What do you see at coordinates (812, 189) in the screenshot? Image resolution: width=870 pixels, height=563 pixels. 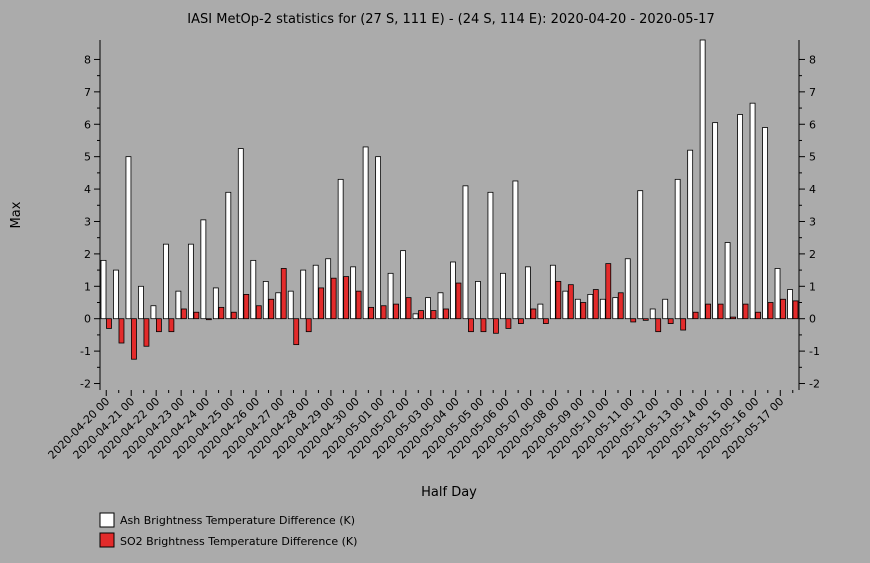 I see `y-tick-label-right: 4` at bounding box center [812, 189].